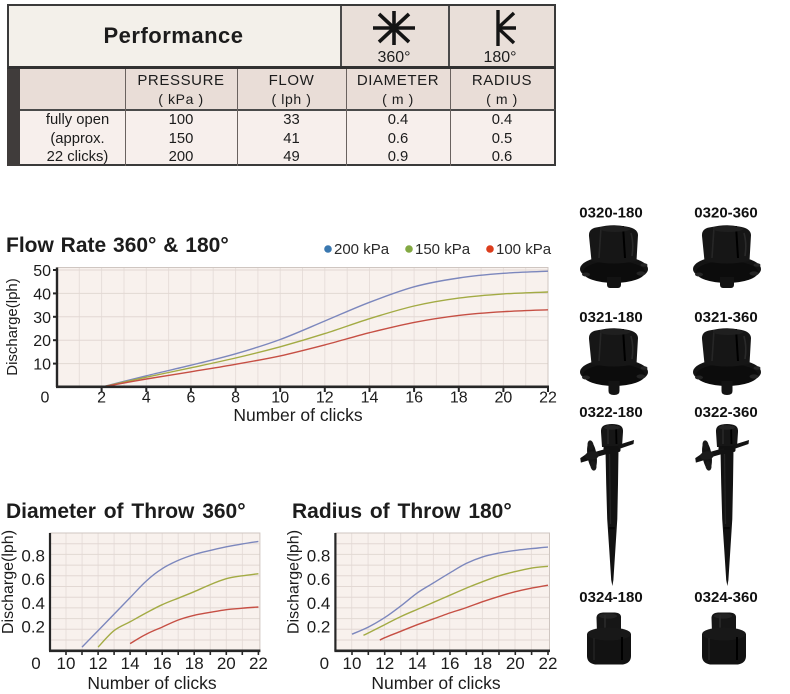 This screenshot has height=694, width=790. Describe the element at coordinates (499, 57) in the screenshot. I see `svg-text: 180°` at that location.